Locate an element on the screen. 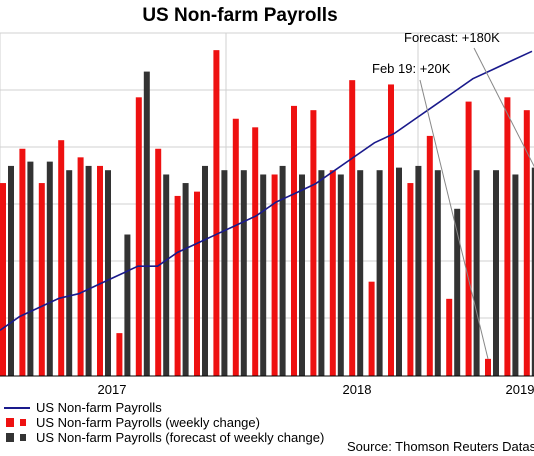 The image size is (534, 456). source-note: Source: Thomson Reuters Datastream is located at coordinates (440, 446).